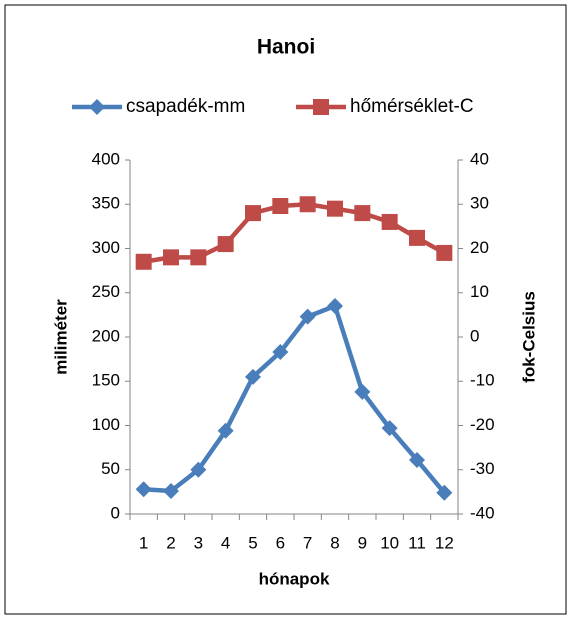  What do you see at coordinates (482, 468) in the screenshot?
I see `y2-tick-label: -30` at bounding box center [482, 468].